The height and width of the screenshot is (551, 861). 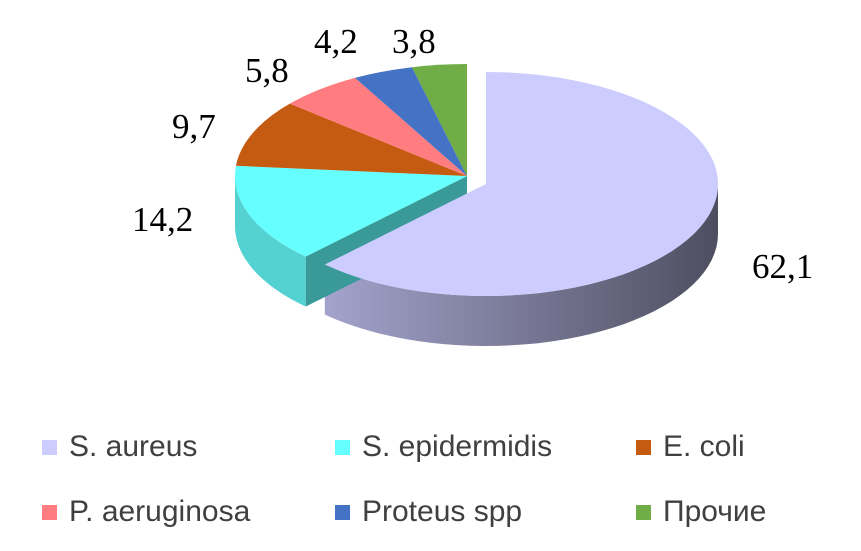 What do you see at coordinates (439, 120) in the screenshot?
I see `slice-прочие` at bounding box center [439, 120].